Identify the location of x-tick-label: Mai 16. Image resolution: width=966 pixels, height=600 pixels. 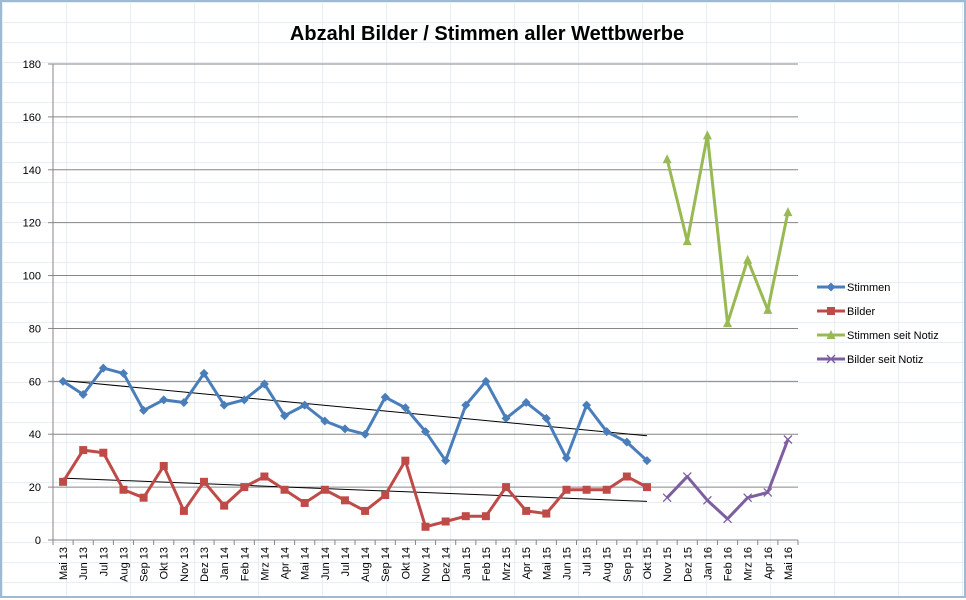
(789, 563).